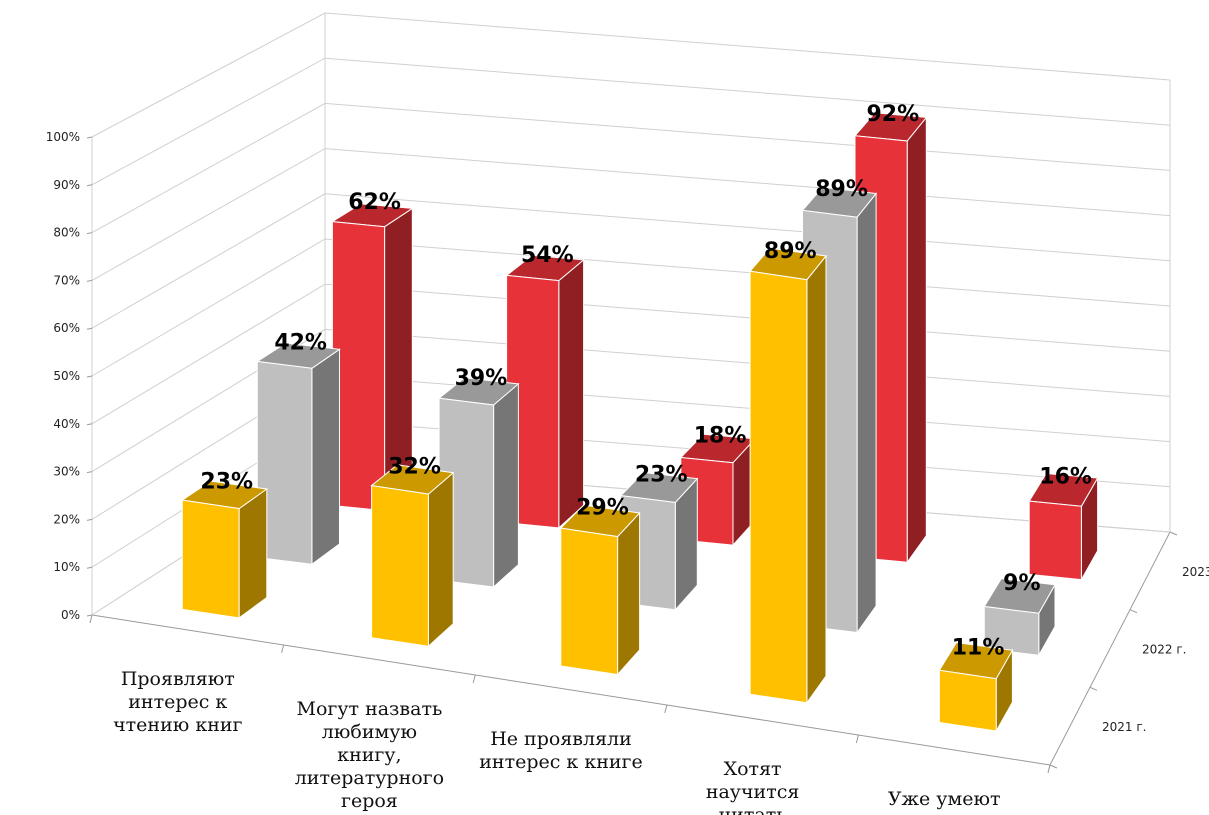 The image size is (1209, 815). I want to click on x-category-label-line: чтению книг, so click(177, 725).